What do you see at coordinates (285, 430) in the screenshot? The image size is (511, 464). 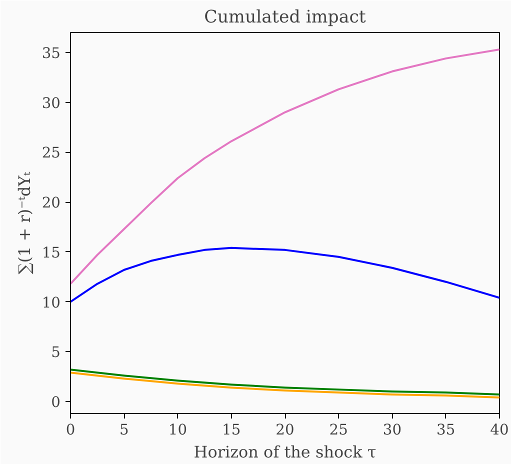 I see `x-tick-label: 20` at bounding box center [285, 430].